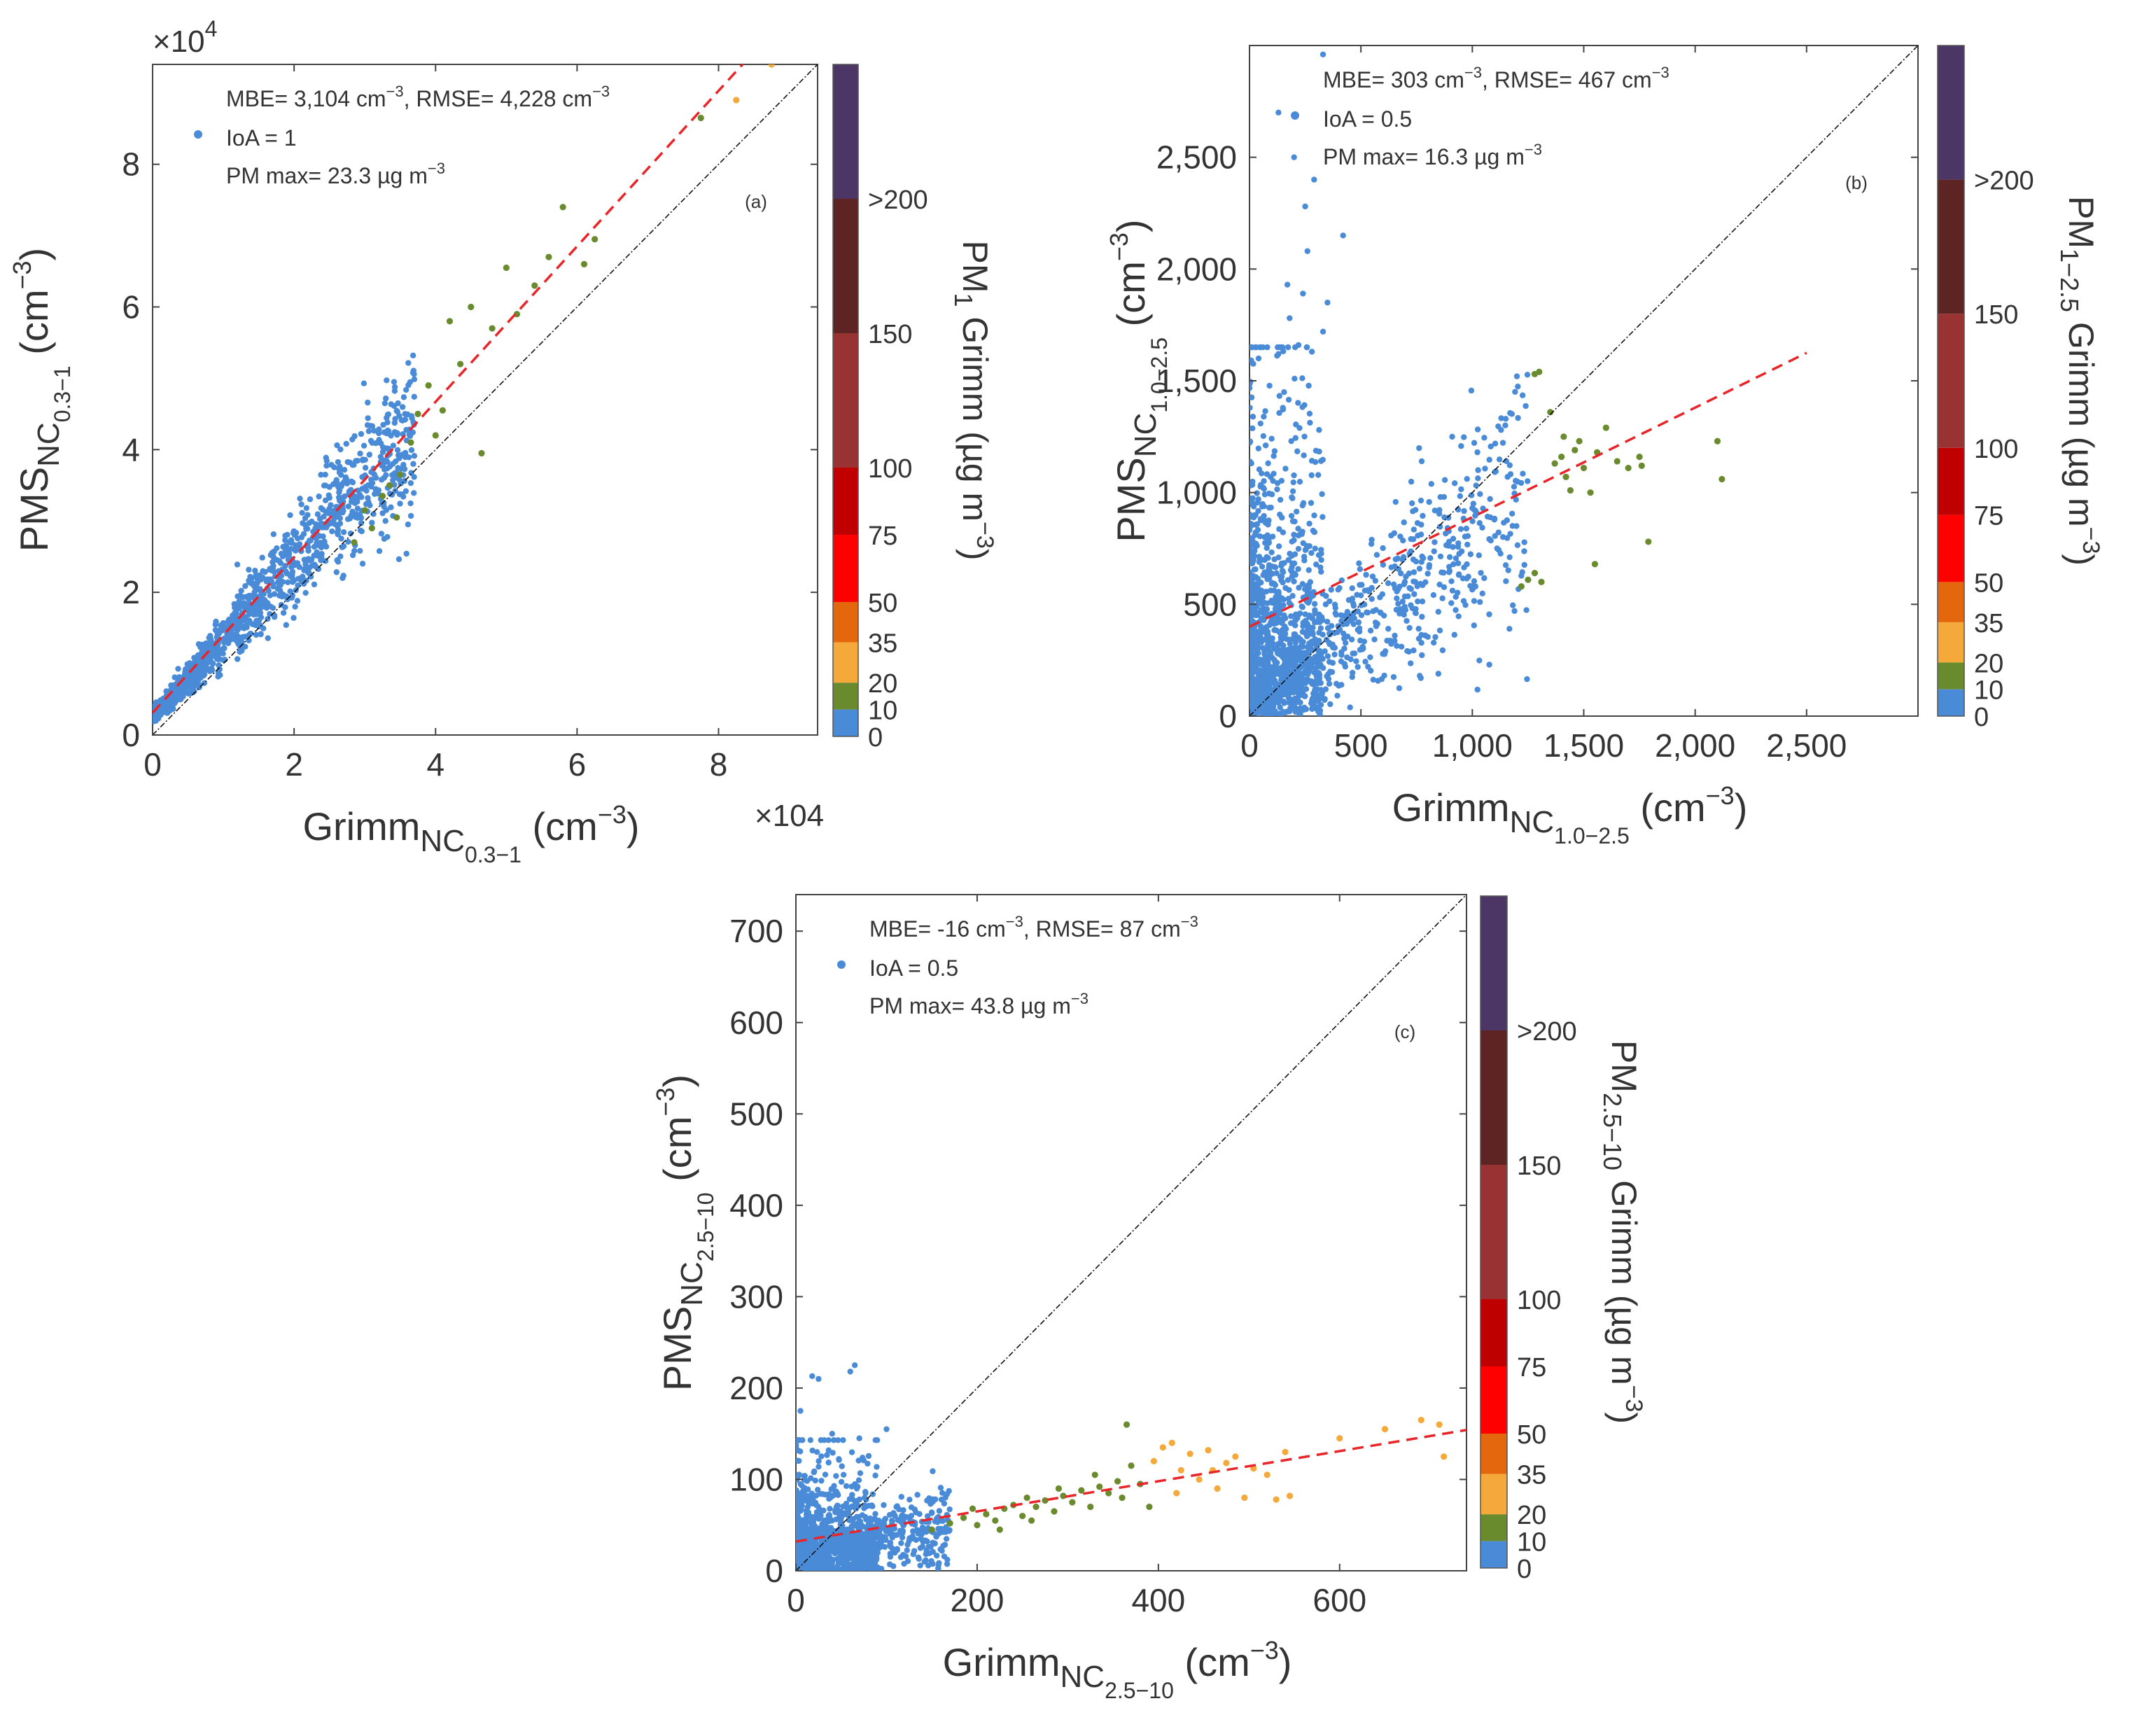 The width and height of the screenshot is (2149, 1736). What do you see at coordinates (796, 1600) in the screenshot?
I see `x-tick-label: 0` at bounding box center [796, 1600].